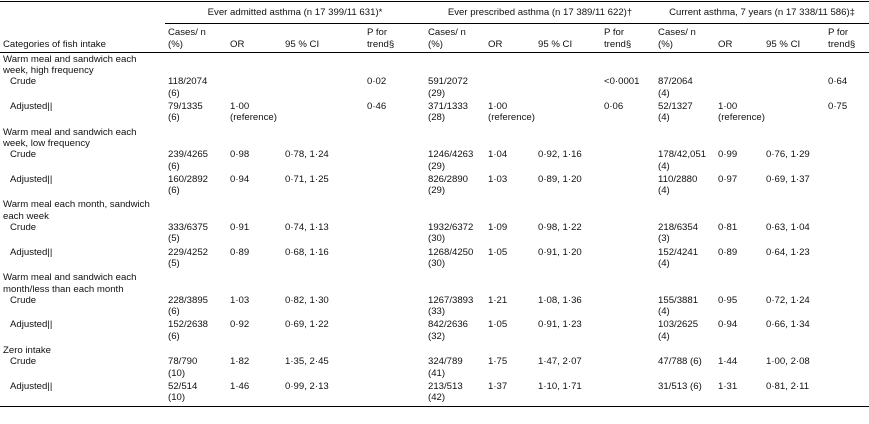 This screenshot has height=424, width=869. What do you see at coordinates (568, 393) in the screenshot?
I see `data-cell: 1·10, 1·71` at bounding box center [568, 393].